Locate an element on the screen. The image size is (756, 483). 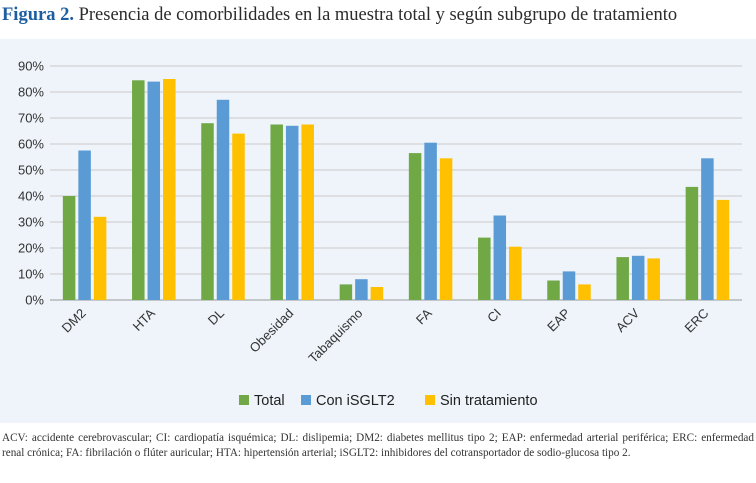
x-tick-label: ACV is located at coordinates (628, 320).